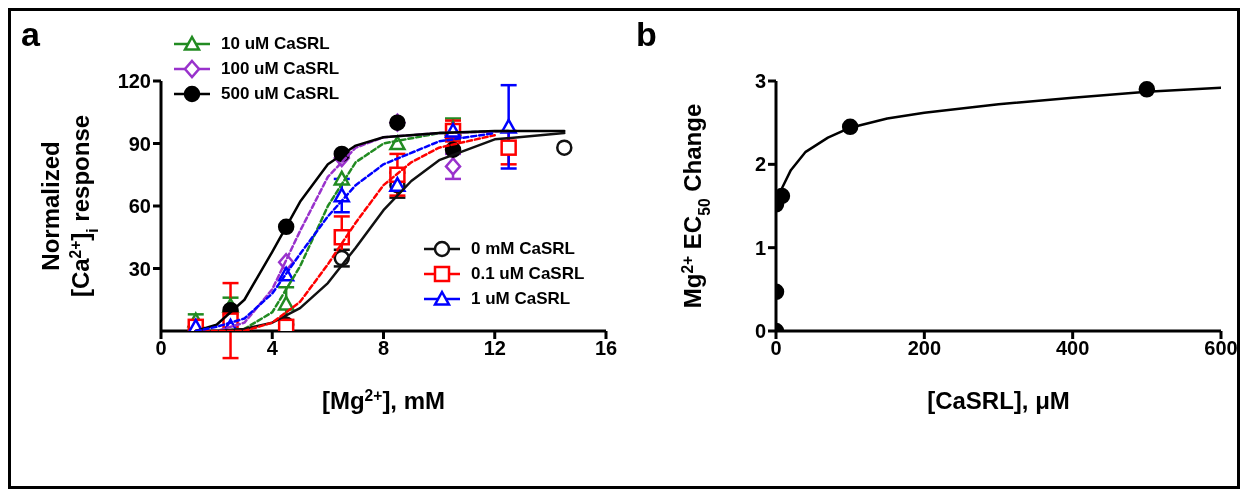 The height and width of the screenshot is (497, 1248). What do you see at coordinates (1072, 348) in the screenshot?
I see `x-tick-label: 400` at bounding box center [1072, 348].